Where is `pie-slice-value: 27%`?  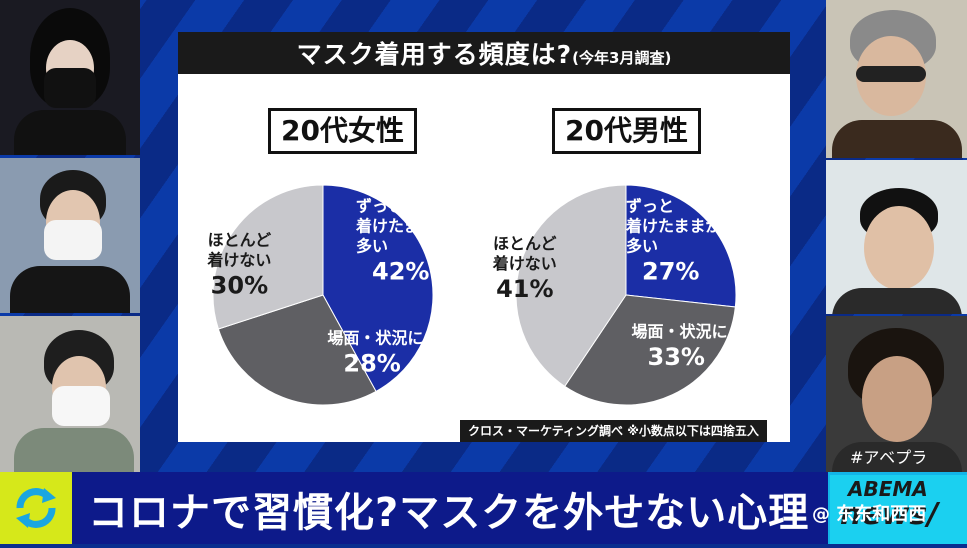
pie-slice-value: 27% is located at coordinates (670, 271).